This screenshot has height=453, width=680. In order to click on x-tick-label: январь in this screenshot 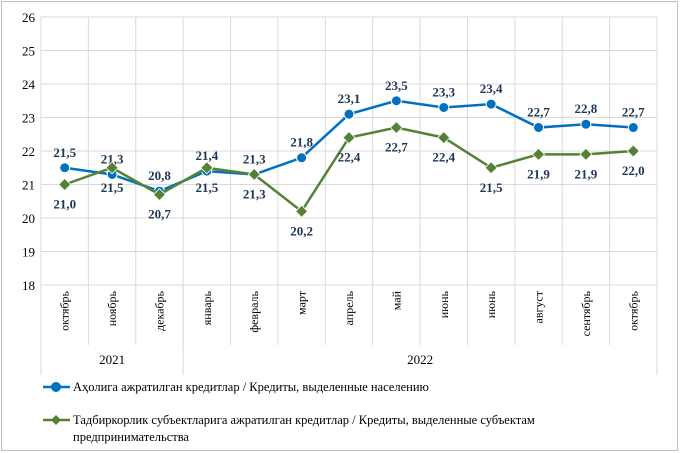, I will do `click(207, 307)`.